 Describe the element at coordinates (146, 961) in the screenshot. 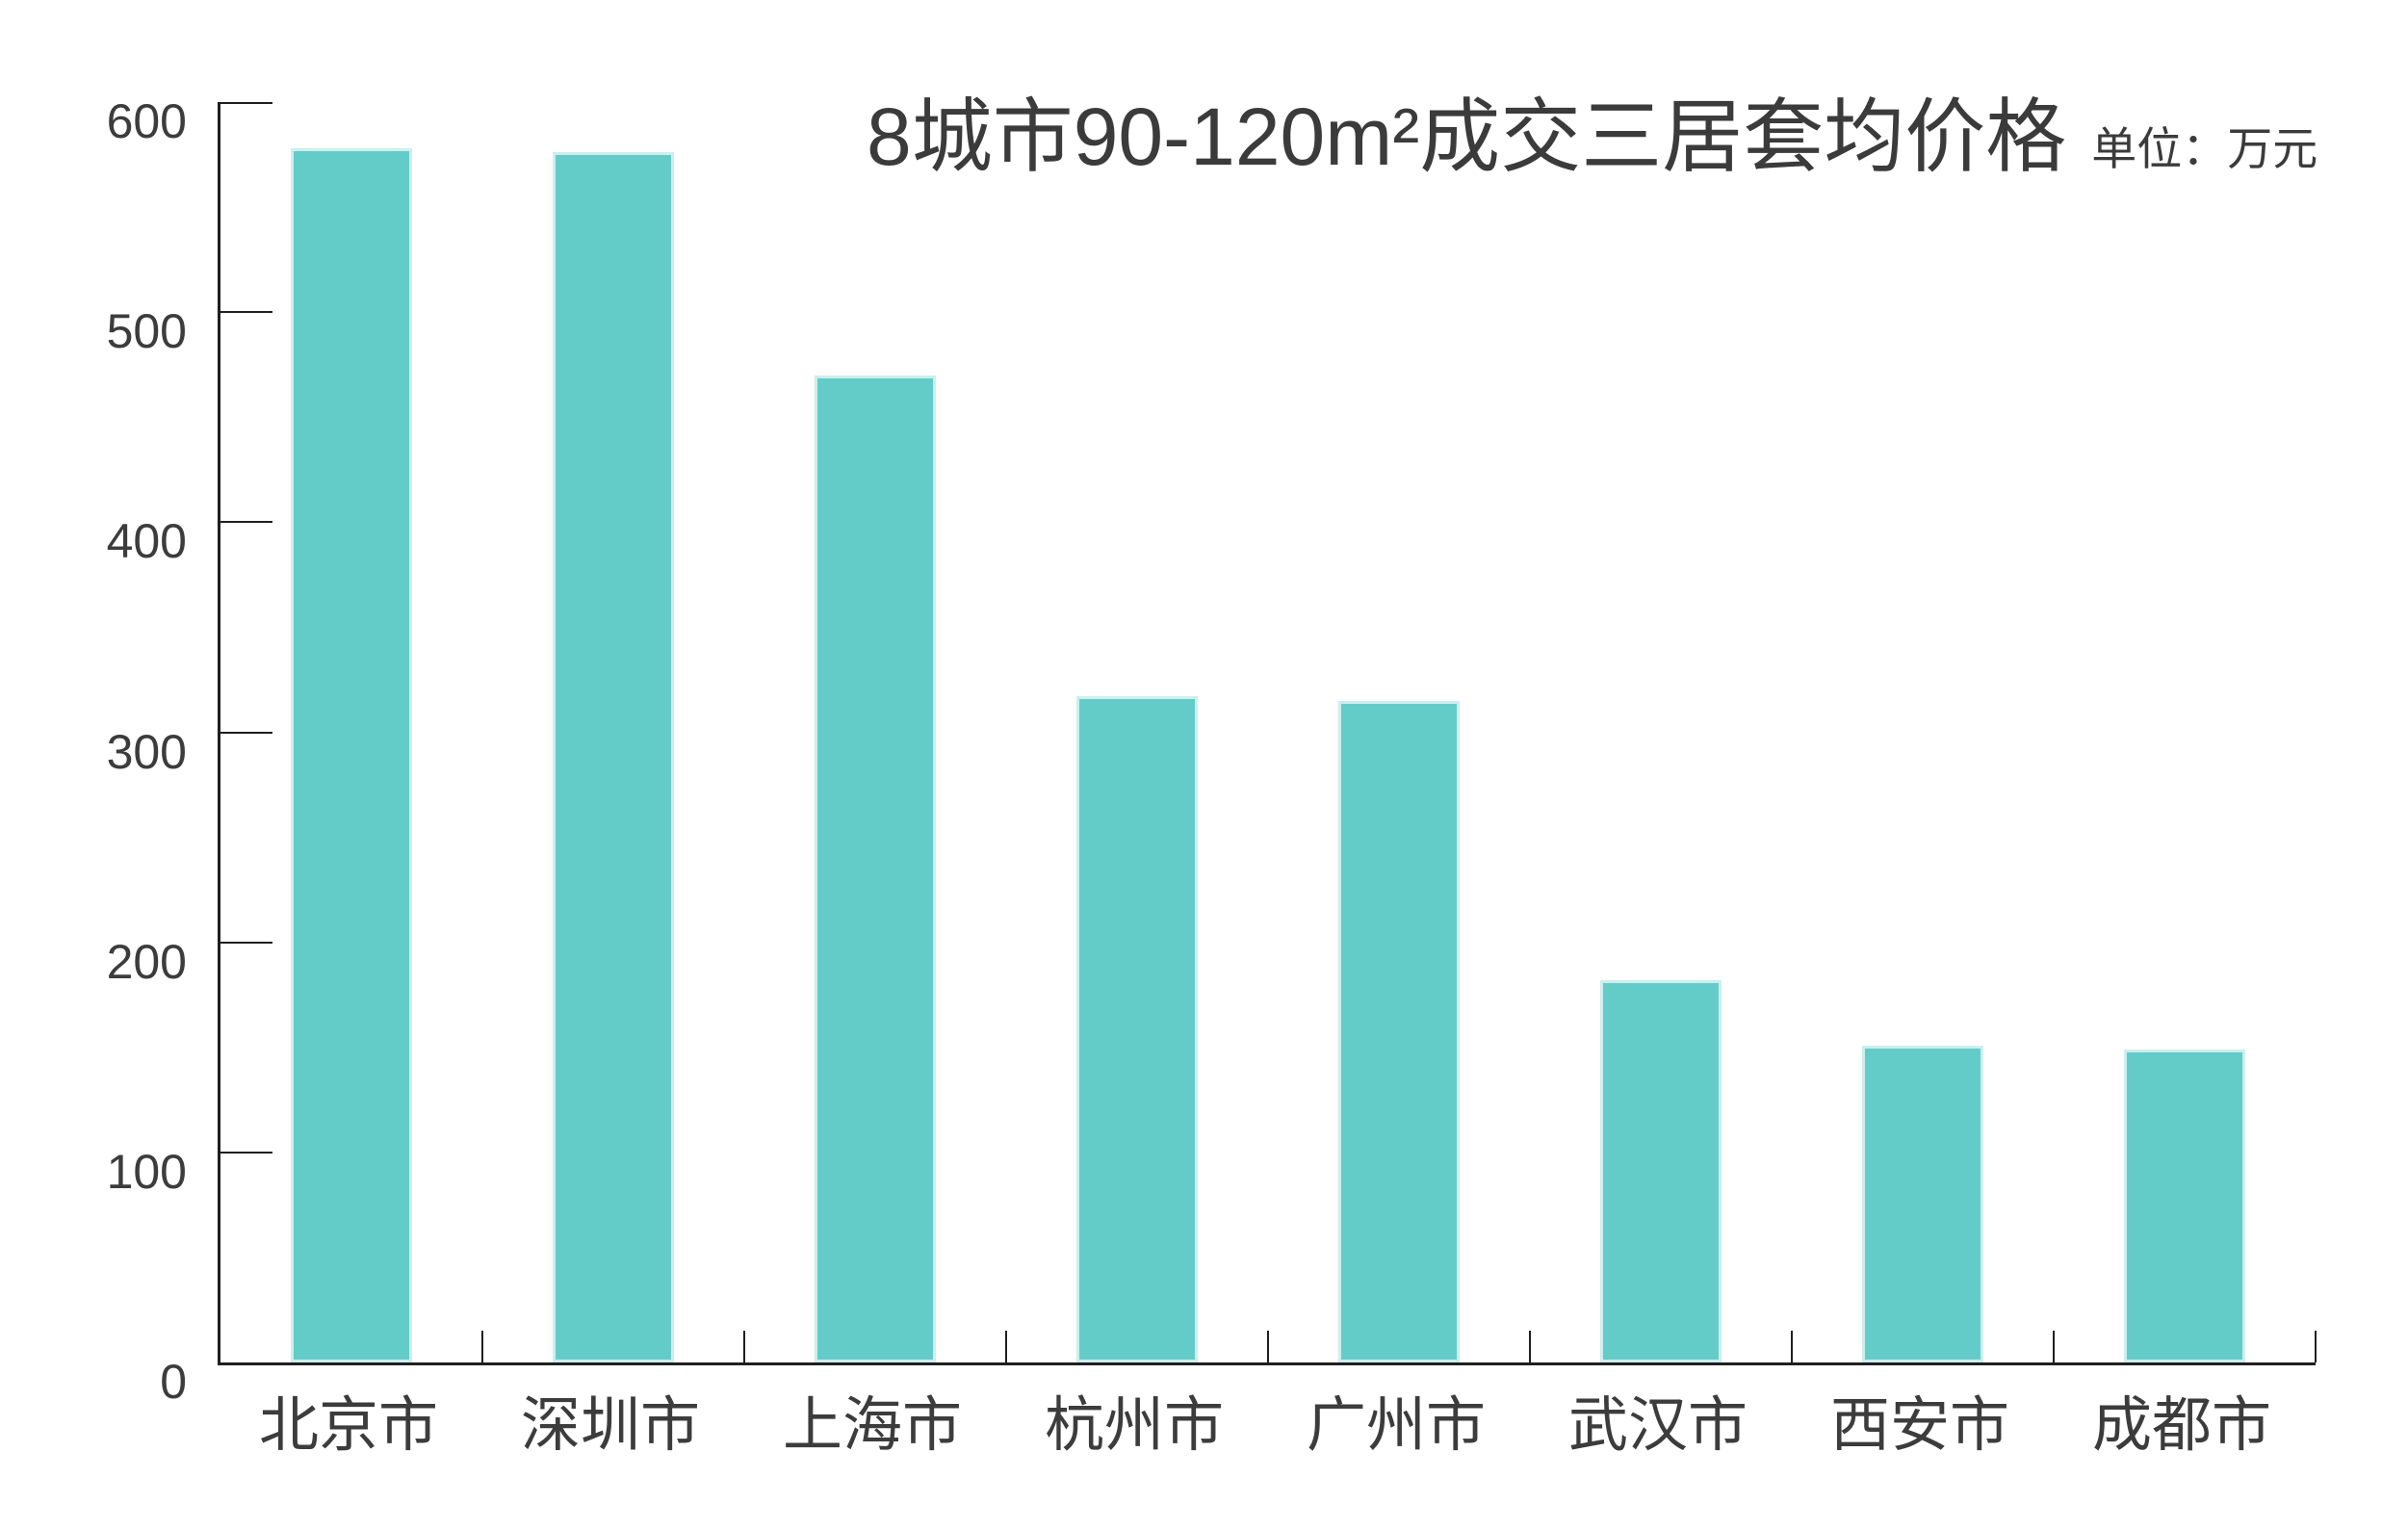

I see `y-tick-label: 200` at that location.